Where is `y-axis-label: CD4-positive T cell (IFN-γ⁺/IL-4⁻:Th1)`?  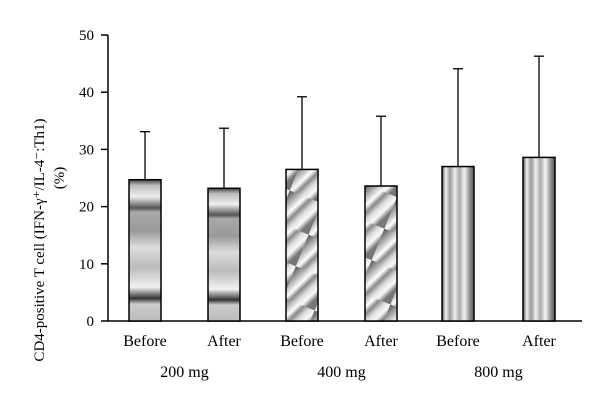
y-axis-label: CD4-positive T cell (IFN-γ⁺/IL-4⁻:Th1) is located at coordinates (40, 239).